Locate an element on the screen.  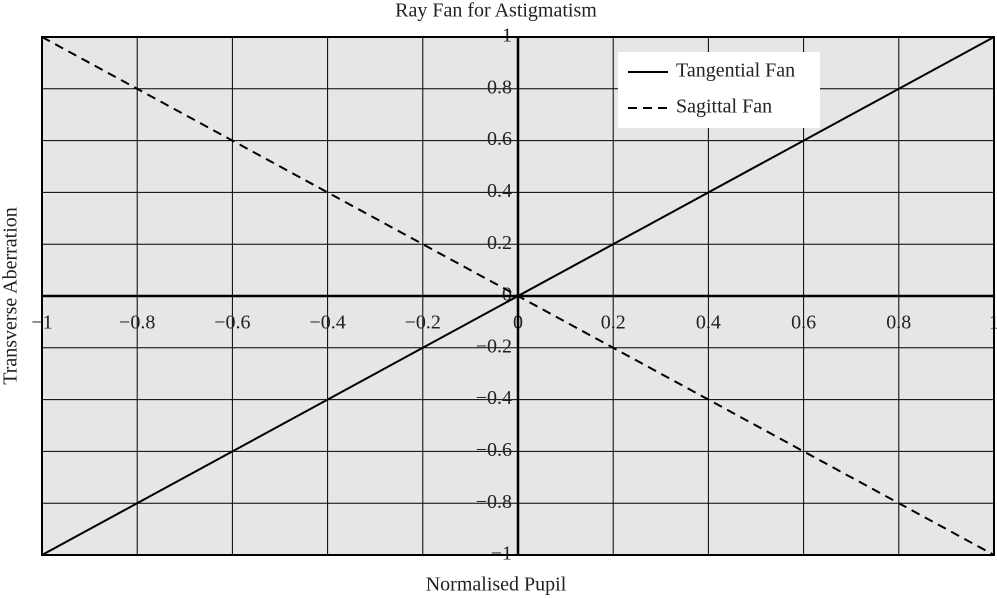
x-tick-label: −0.2 is located at coordinates (423, 323).